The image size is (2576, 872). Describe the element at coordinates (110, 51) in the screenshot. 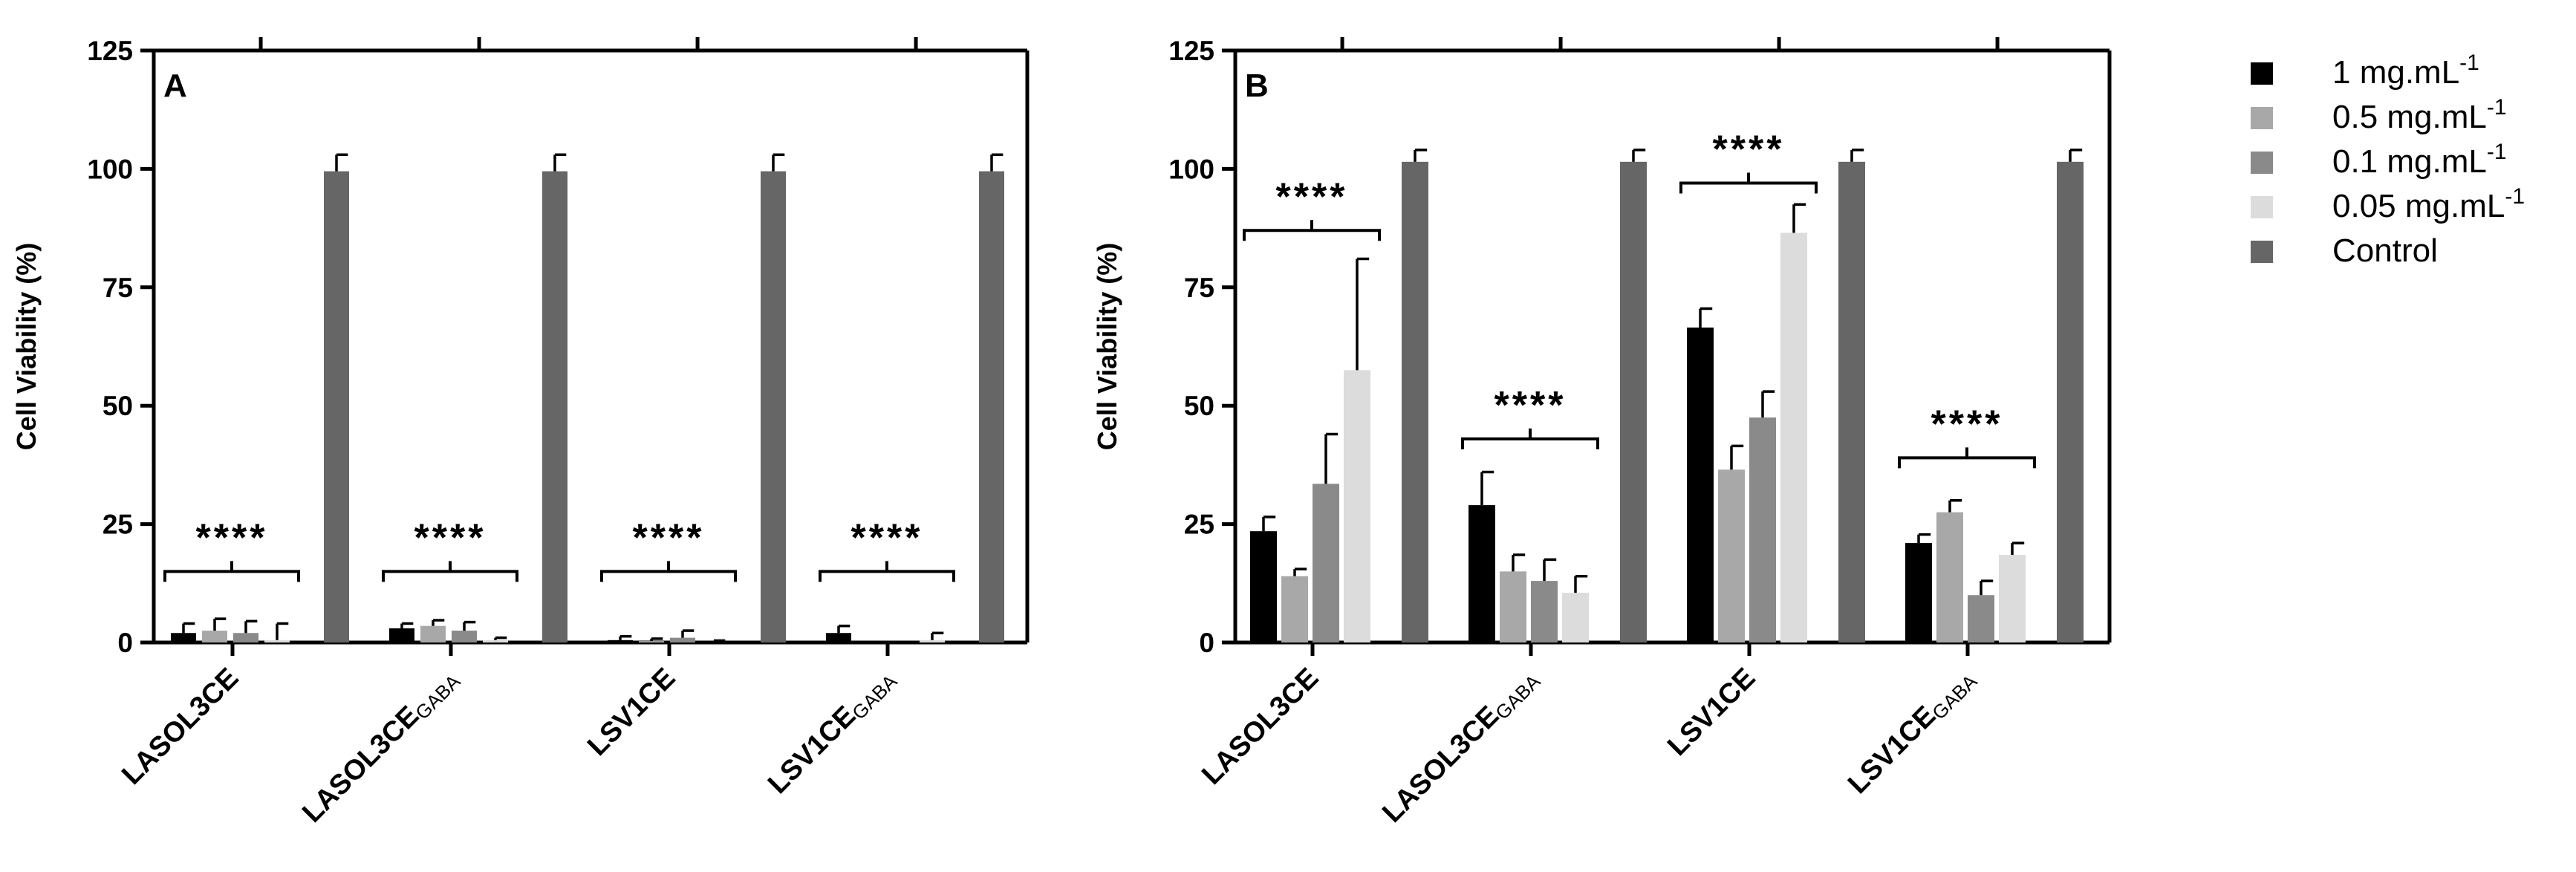

I see `y-tick-label: 125` at that location.